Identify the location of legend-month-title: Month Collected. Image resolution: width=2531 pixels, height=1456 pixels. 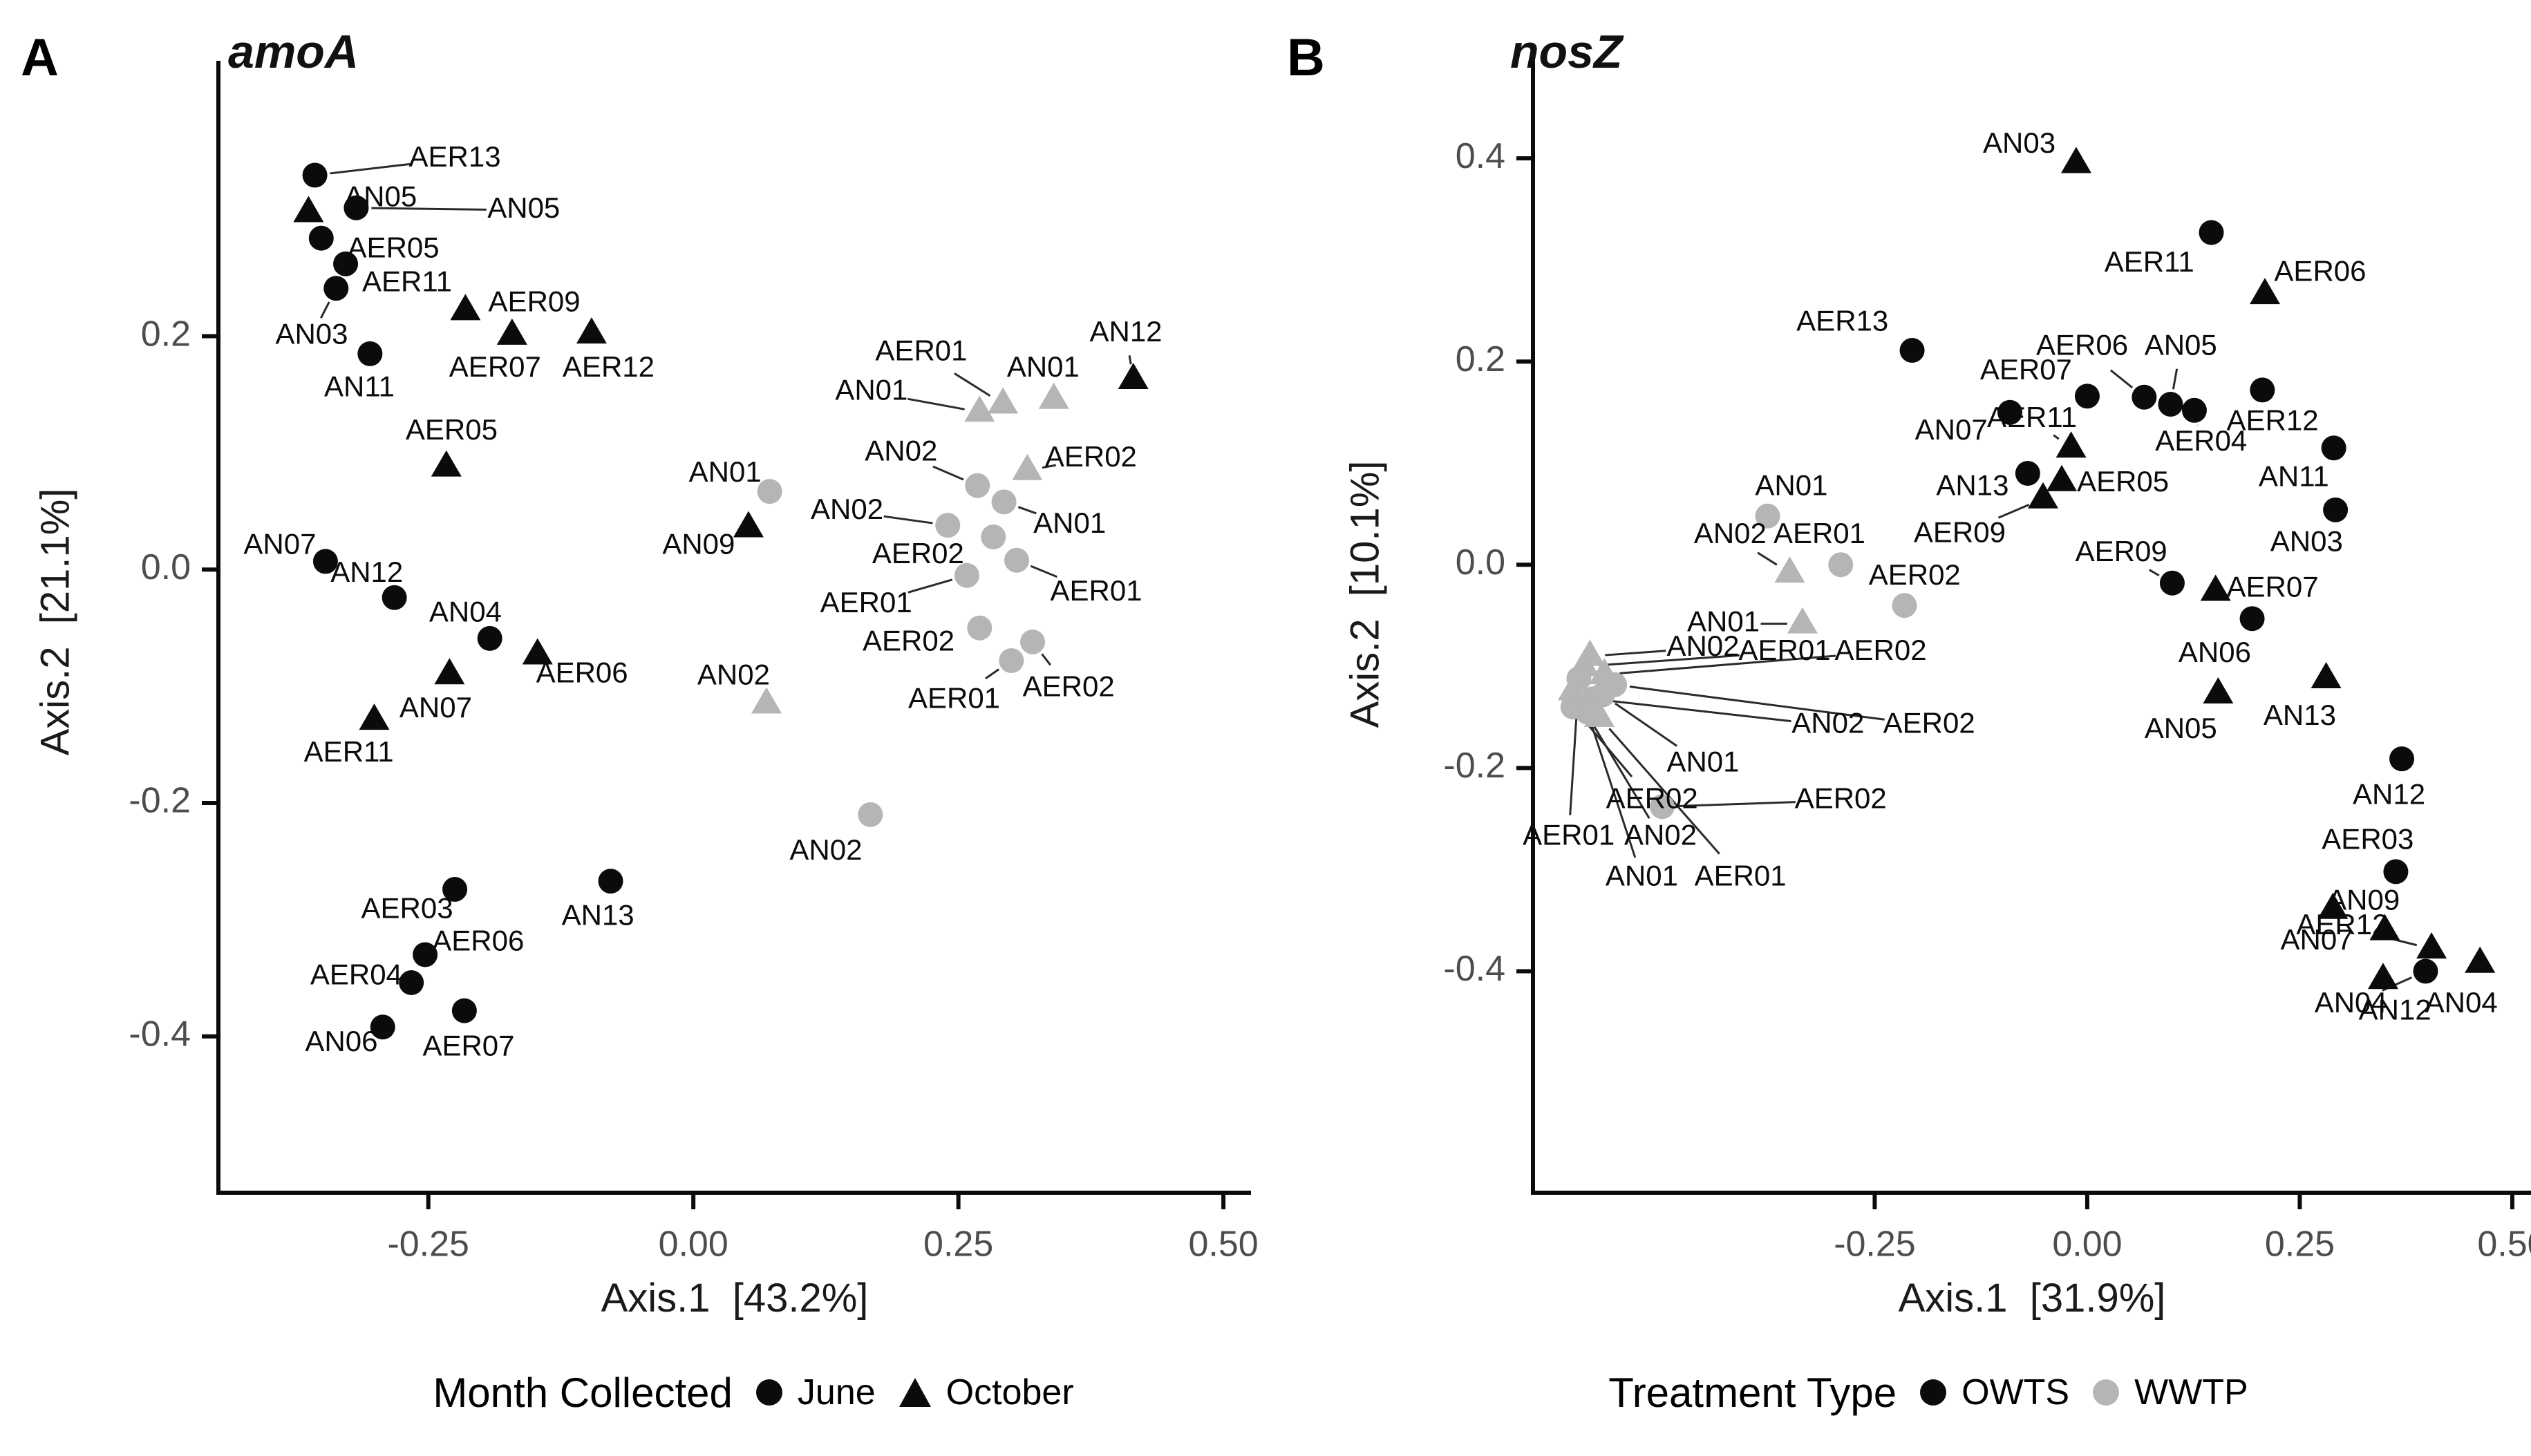
(583, 1392).